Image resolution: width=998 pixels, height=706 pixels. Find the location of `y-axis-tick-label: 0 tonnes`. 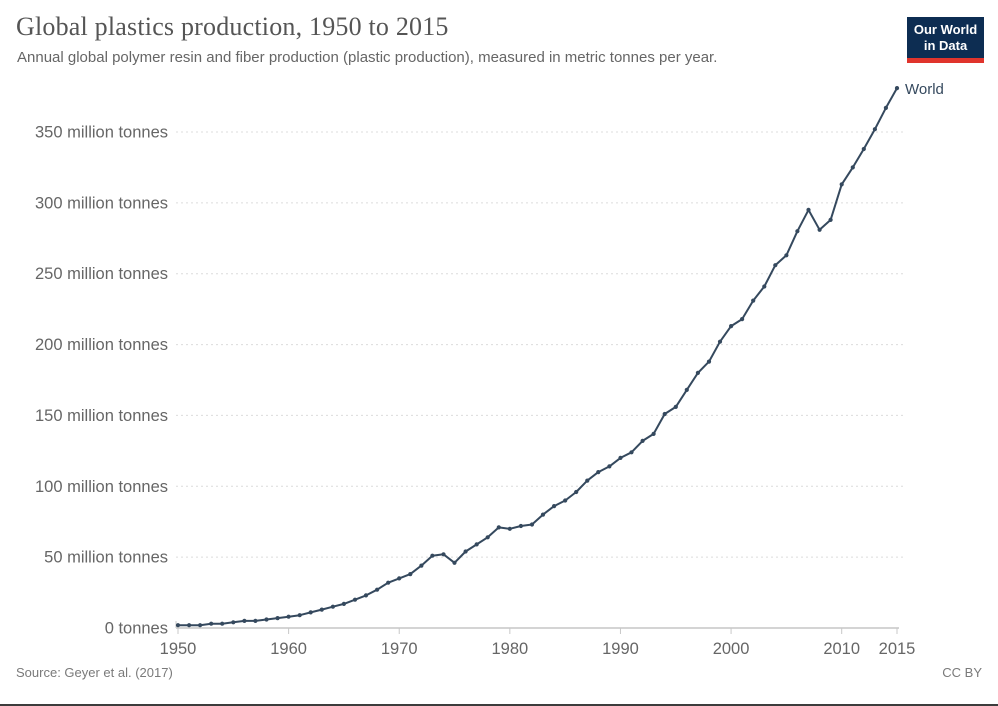

y-axis-tick-label: 0 tonnes is located at coordinates (136, 629).